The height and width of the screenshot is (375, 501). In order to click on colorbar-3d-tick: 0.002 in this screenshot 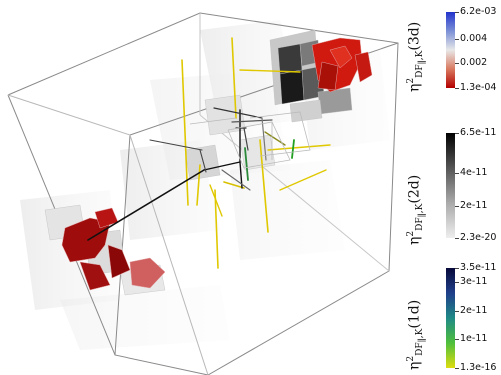, I will do `click(471, 62)`.